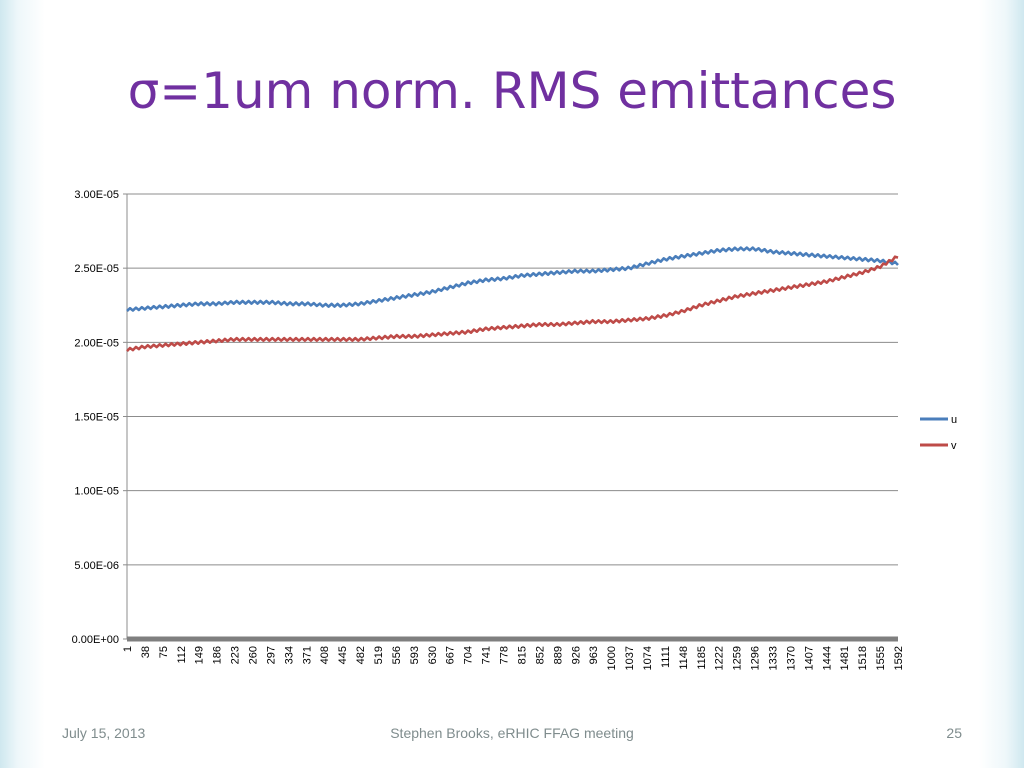 Image resolution: width=1024 pixels, height=768 pixels. Describe the element at coordinates (218, 655) in the screenshot. I see `x-tick-label: 186` at that location.